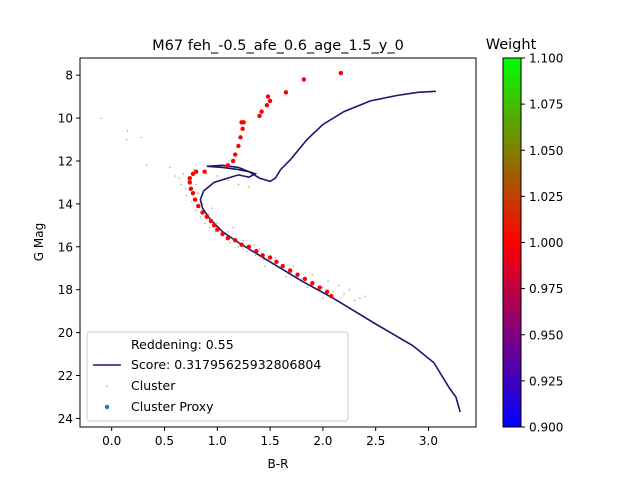  What do you see at coordinates (65, 376) in the screenshot?
I see `y-tick-label: 22` at bounding box center [65, 376].